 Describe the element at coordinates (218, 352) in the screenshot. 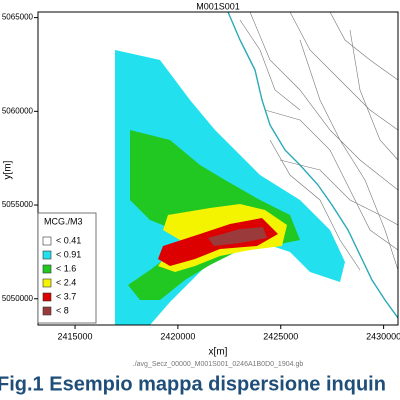

I see `x-axis-label: x[m]` at that location.